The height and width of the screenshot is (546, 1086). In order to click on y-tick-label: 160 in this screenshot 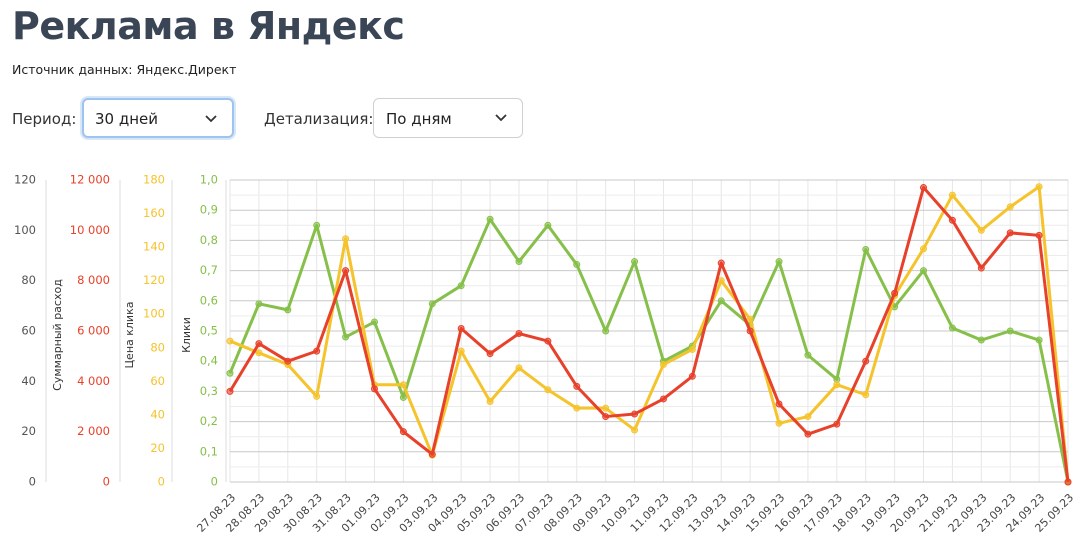, I will do `click(154, 213)`.